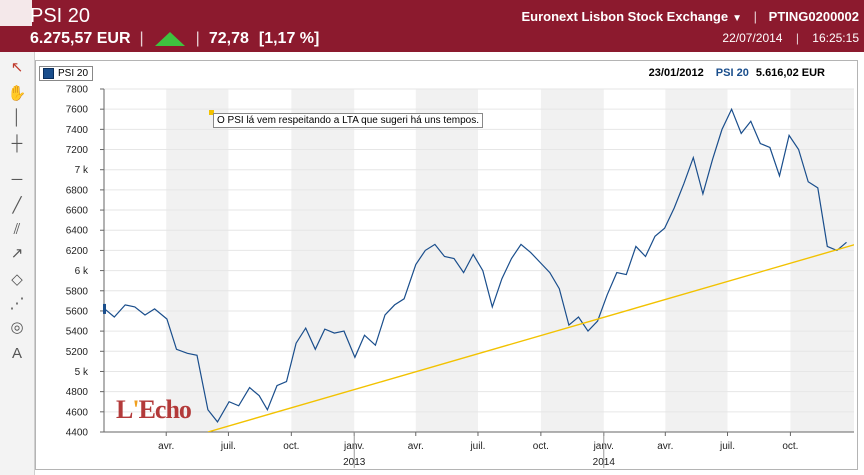 The image size is (864, 475). I want to click on parallel-lines-icon: ⫽, so click(17, 229).